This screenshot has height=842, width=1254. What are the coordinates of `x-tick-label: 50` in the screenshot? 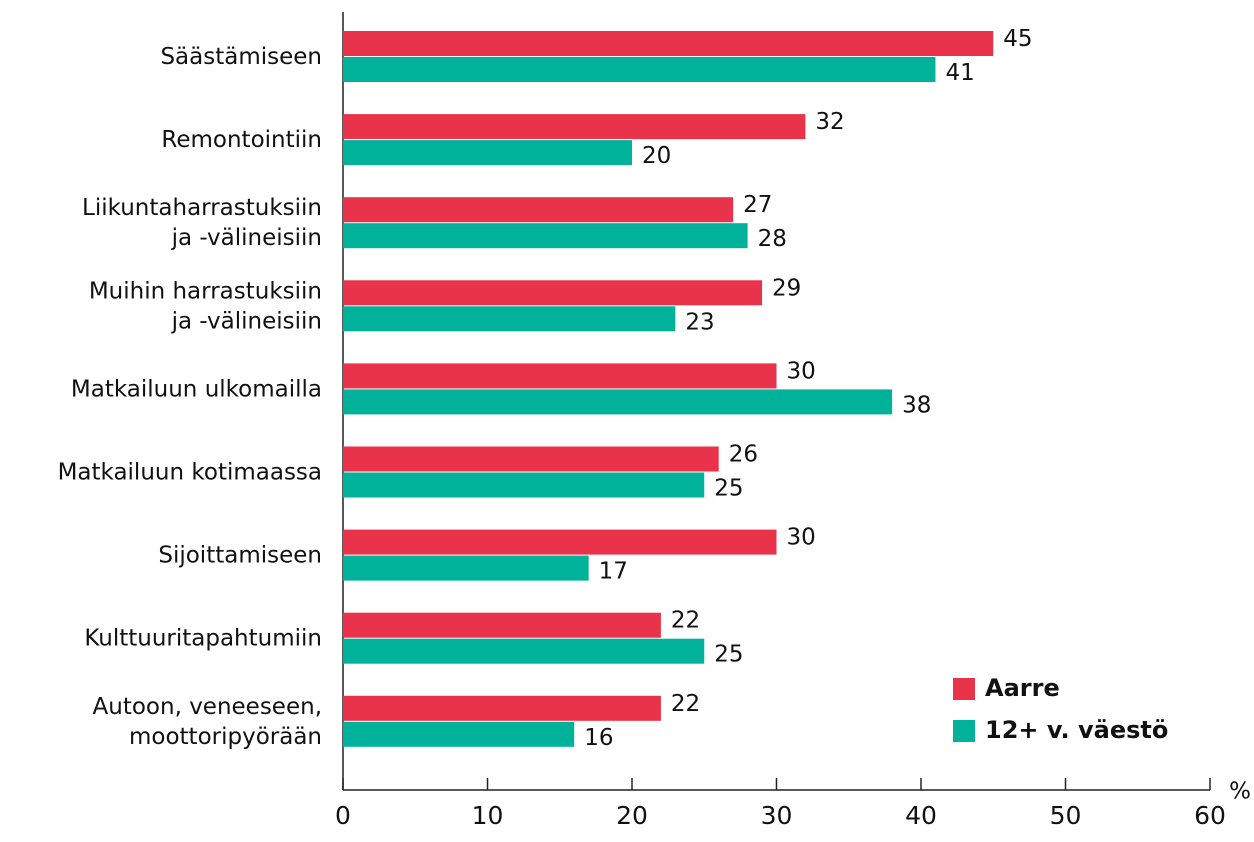 It's located at (1066, 815).